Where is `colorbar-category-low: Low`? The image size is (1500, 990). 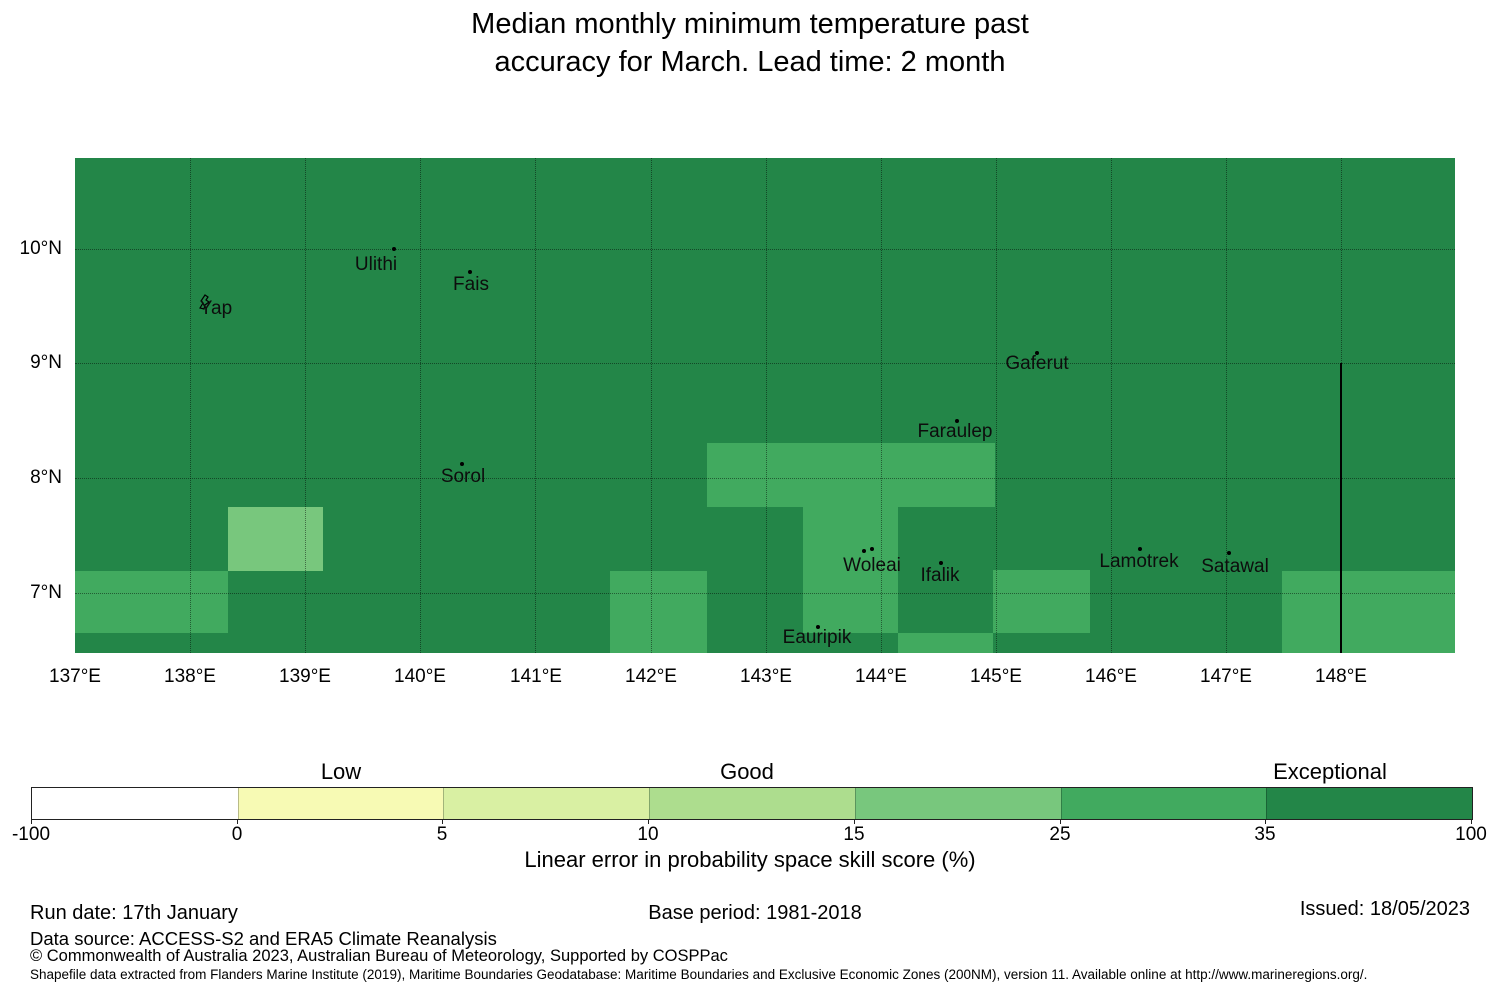 colorbar-category-low: Low is located at coordinates (341, 771).